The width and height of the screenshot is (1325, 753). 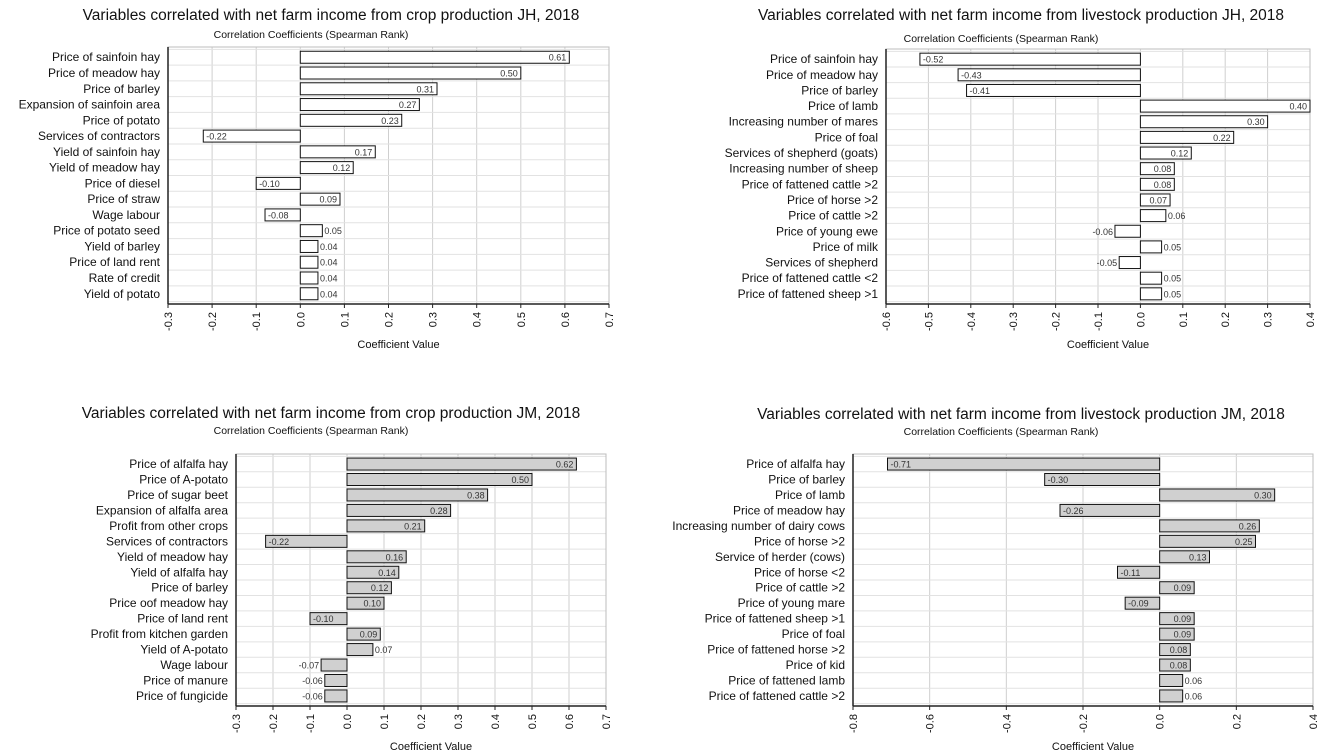 What do you see at coordinates (213, 321) in the screenshot?
I see `x-tick-label: -0.2` at bounding box center [213, 321].